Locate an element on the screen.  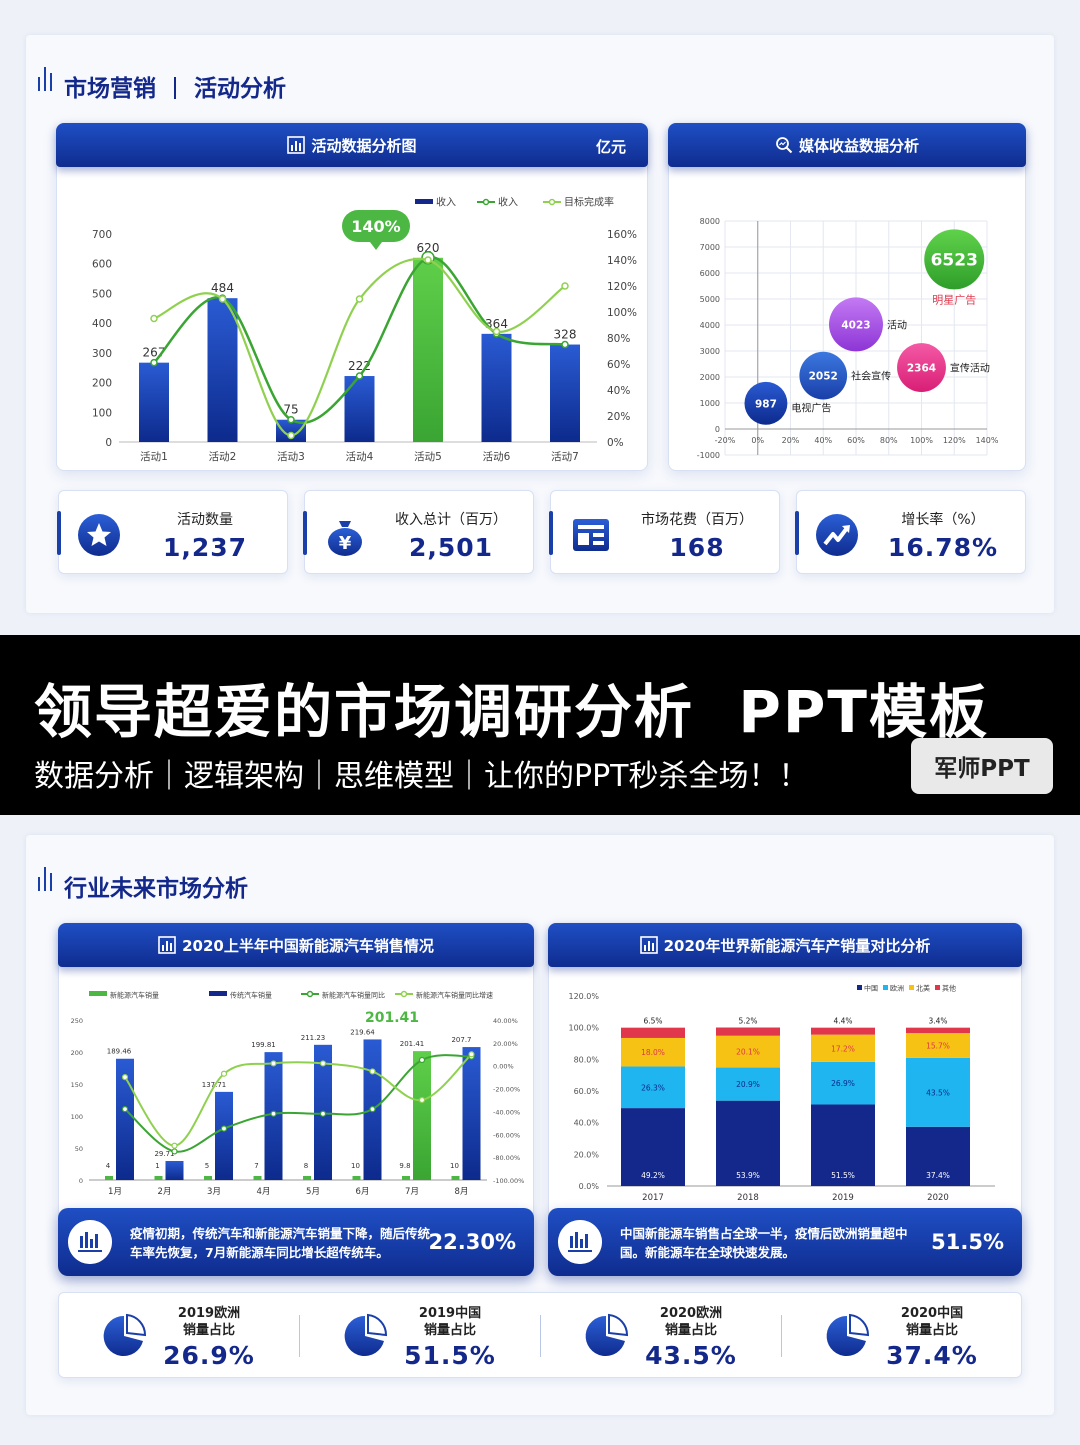
y-tick-label: 60.0% is located at coordinates (587, 1091).